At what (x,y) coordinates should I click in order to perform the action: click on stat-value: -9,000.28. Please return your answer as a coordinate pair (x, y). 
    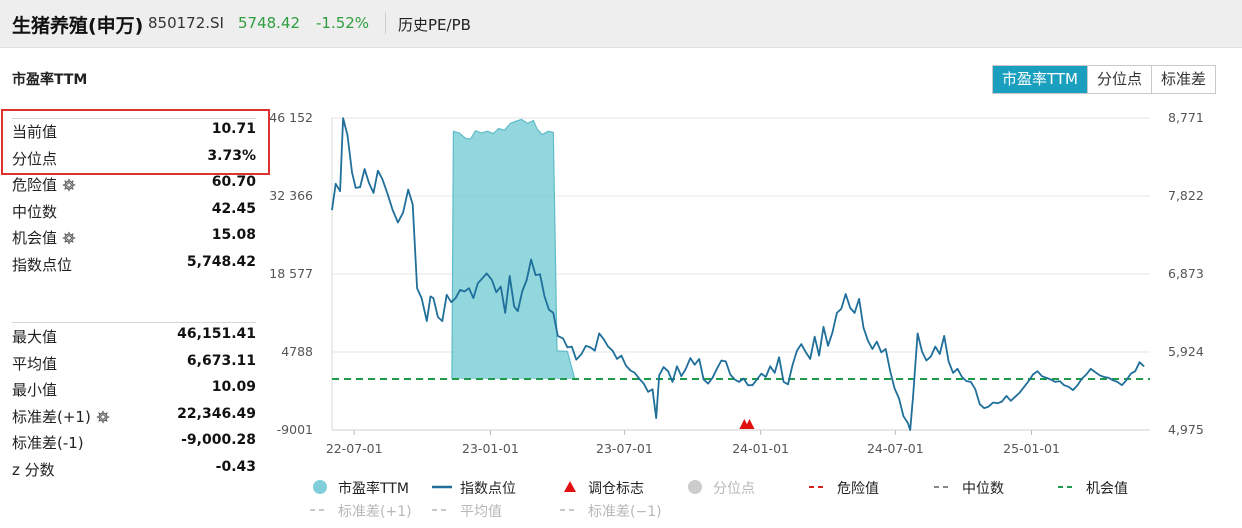
    Looking at the image, I should click on (218, 440).